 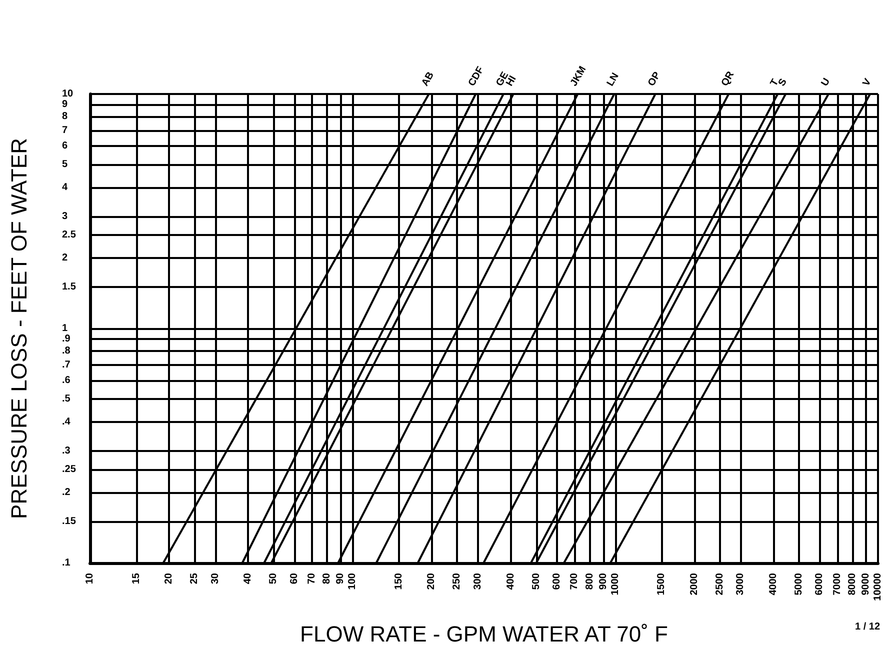 I want to click on x-tick-label: 300, so click(x=478, y=581).